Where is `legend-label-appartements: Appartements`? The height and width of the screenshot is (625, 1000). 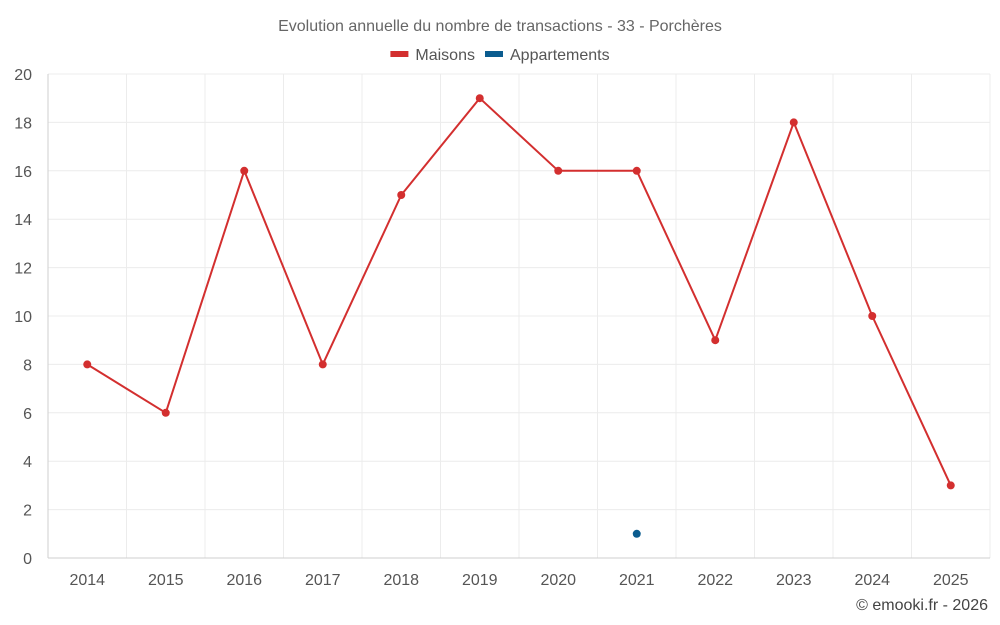 legend-label-appartements: Appartements is located at coordinates (560, 55).